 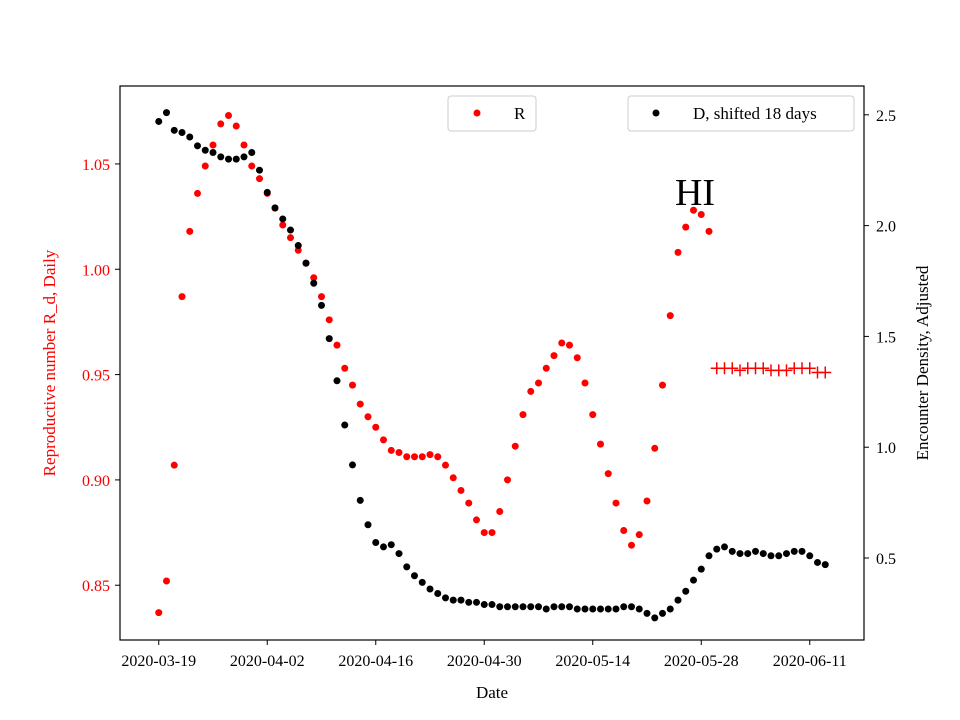 I want to click on y-left-tick-label: 0.95, so click(x=96, y=376).